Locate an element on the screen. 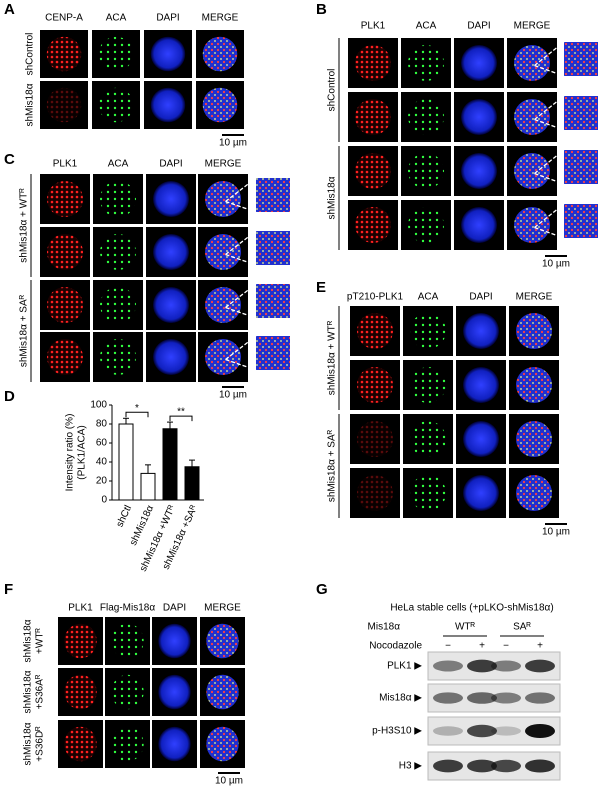 This screenshot has width=600, height=796. condition: WTᴿ is located at coordinates (465, 627).